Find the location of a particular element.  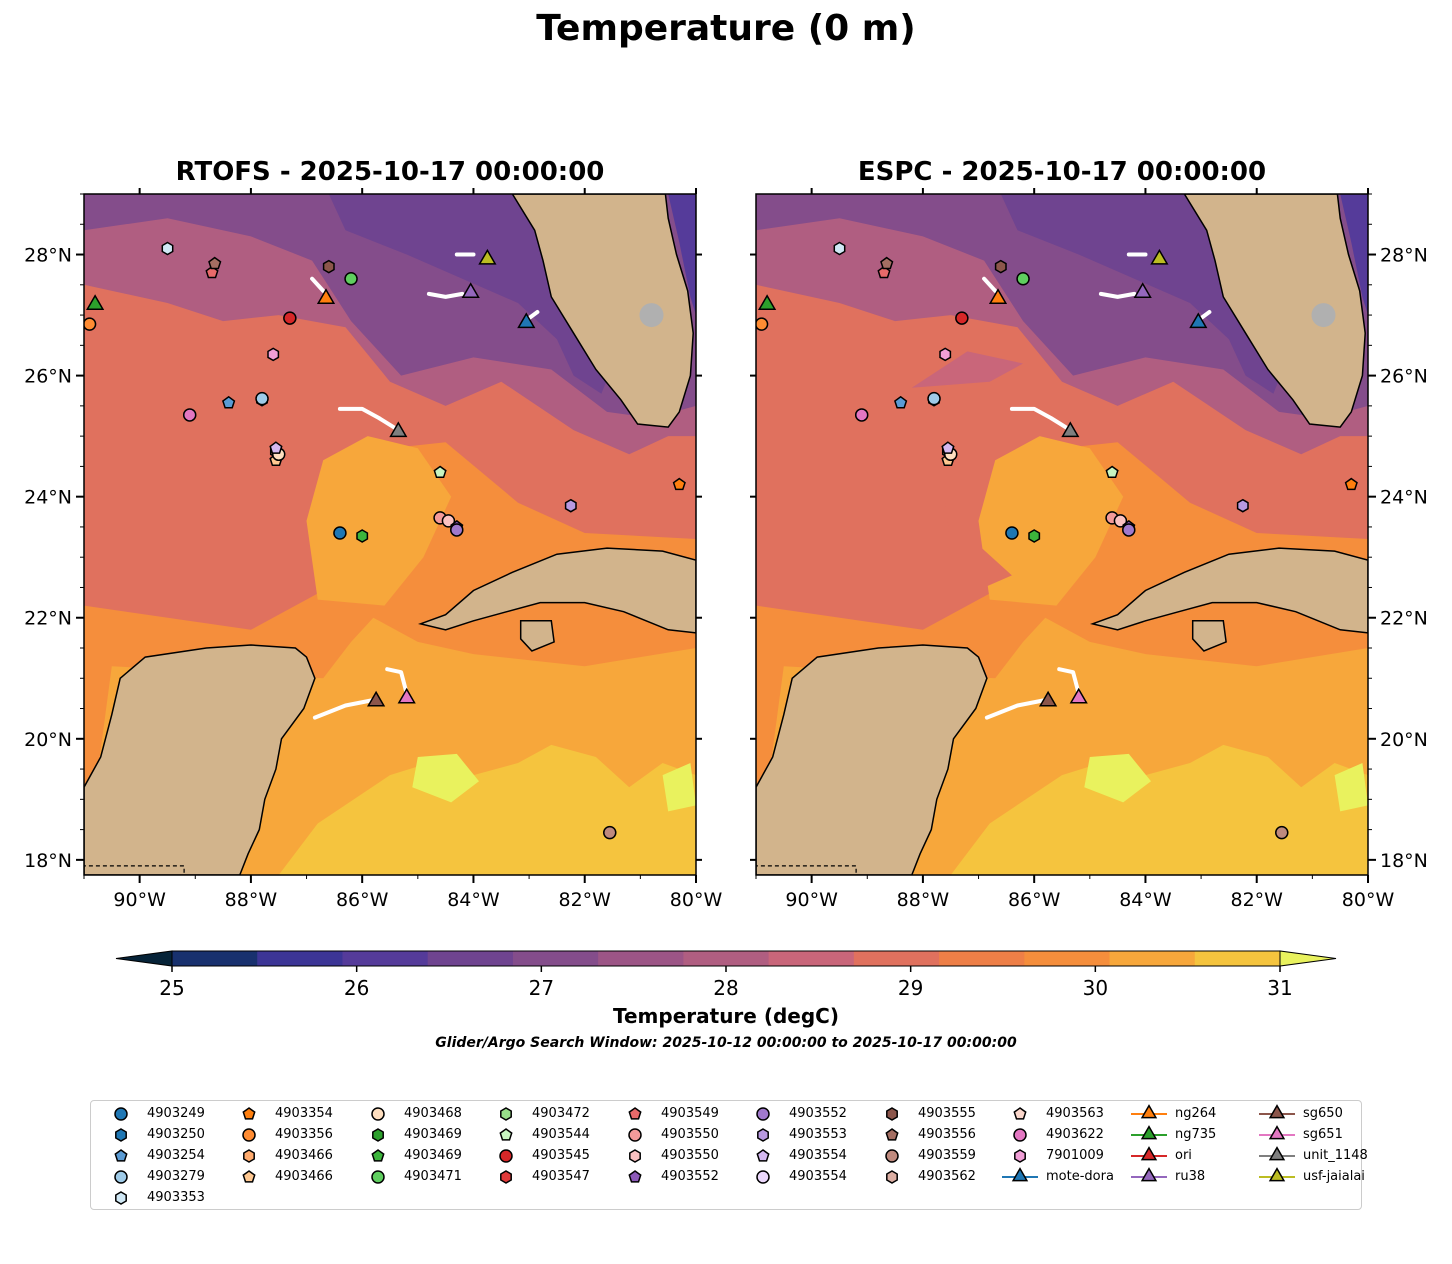

legend-label: 4903555 is located at coordinates (947, 1113).